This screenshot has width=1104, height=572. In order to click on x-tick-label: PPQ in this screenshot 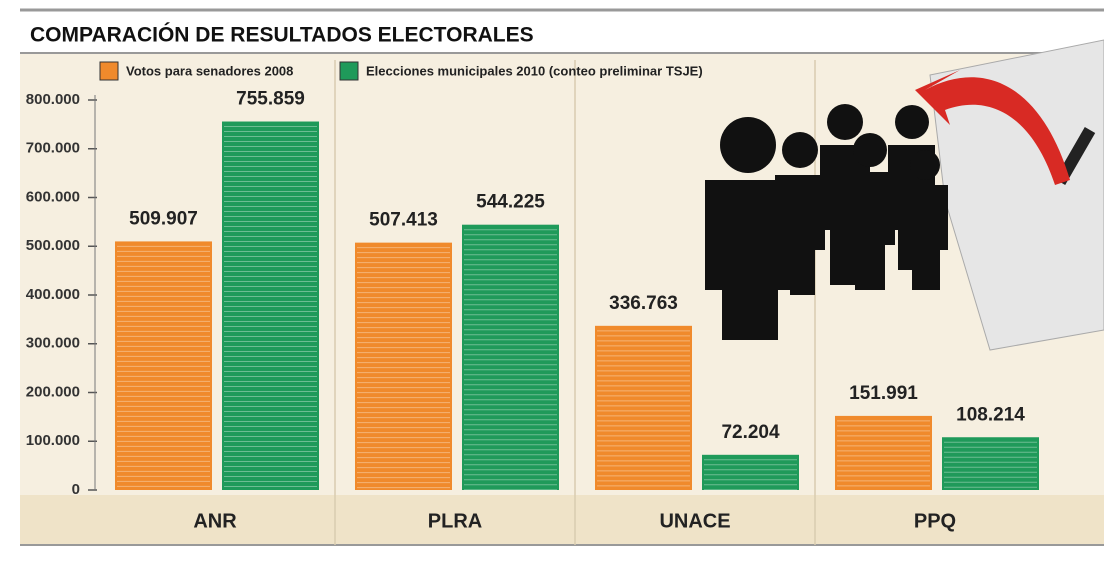, I will do `click(935, 521)`.